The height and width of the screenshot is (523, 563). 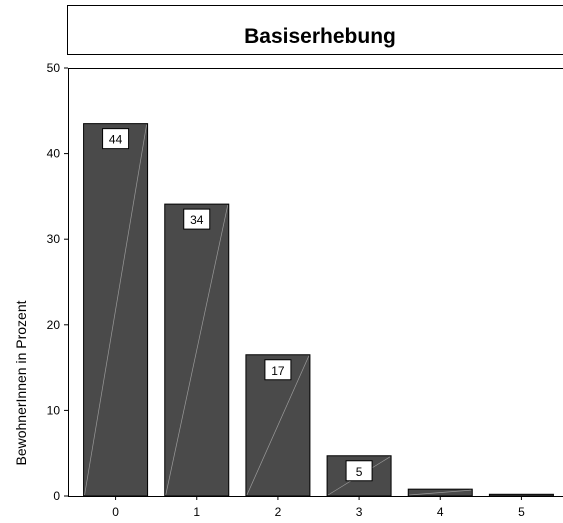 I want to click on y-tick-label: 0, so click(x=56, y=496).